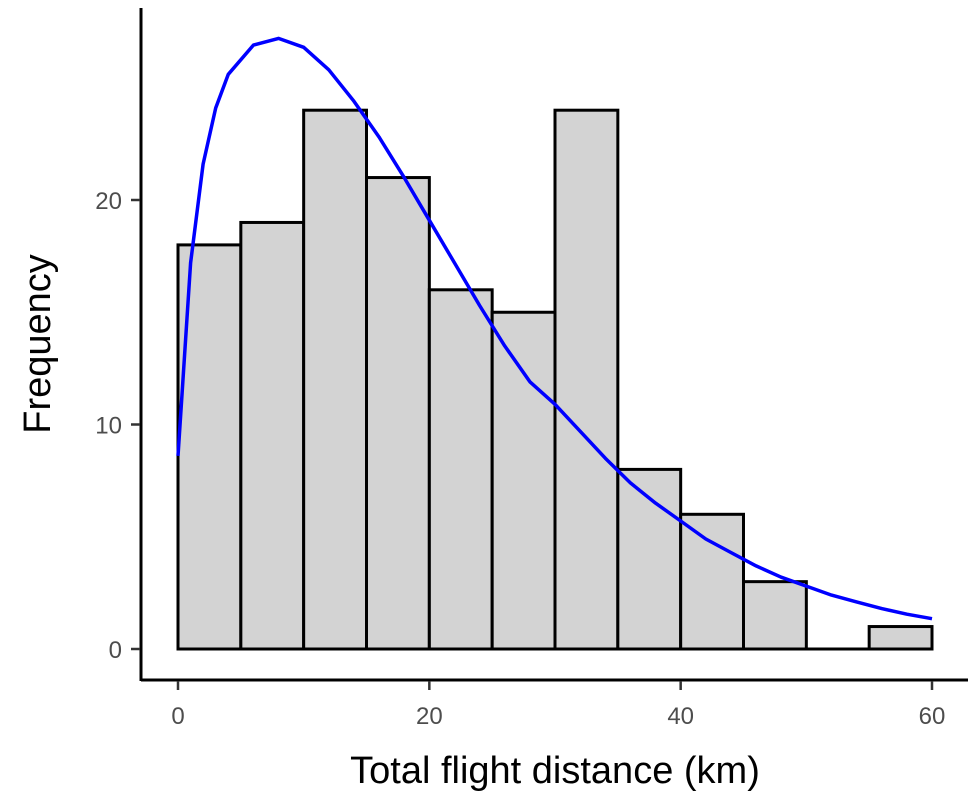  What do you see at coordinates (115, 650) in the screenshot?
I see `y-tick-label-0: 0` at bounding box center [115, 650].